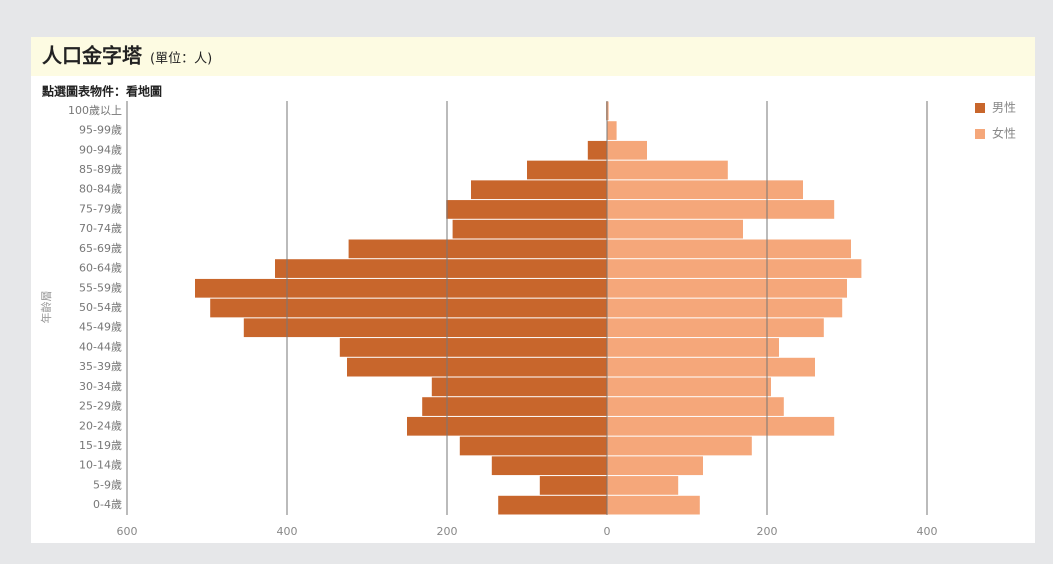  Describe the element at coordinates (100, 169) in the screenshot. I see `y-tick-label: 85-89歲` at that location.